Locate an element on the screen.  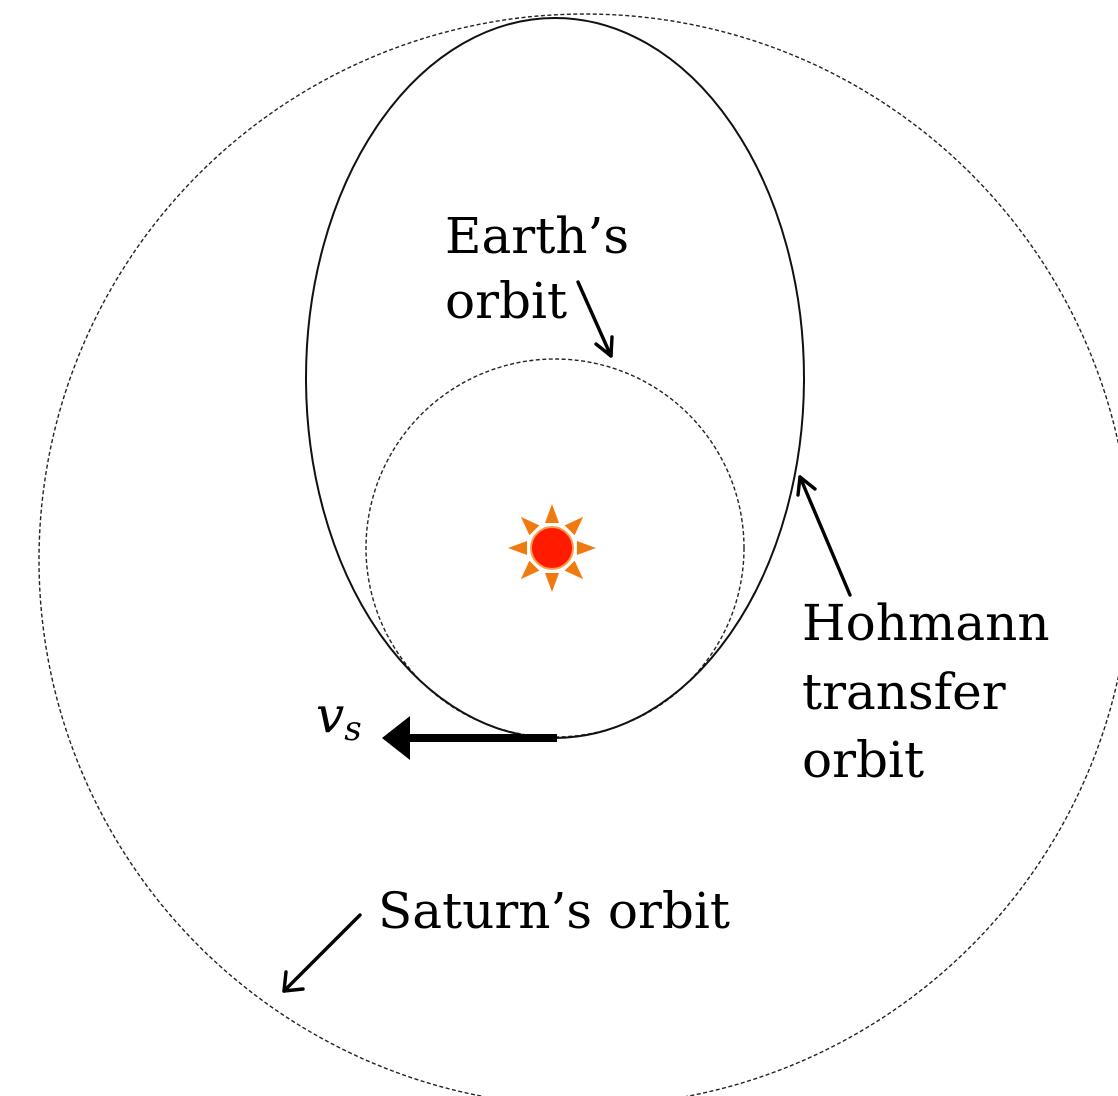
velocity-arrow is located at coordinates (469, 738).